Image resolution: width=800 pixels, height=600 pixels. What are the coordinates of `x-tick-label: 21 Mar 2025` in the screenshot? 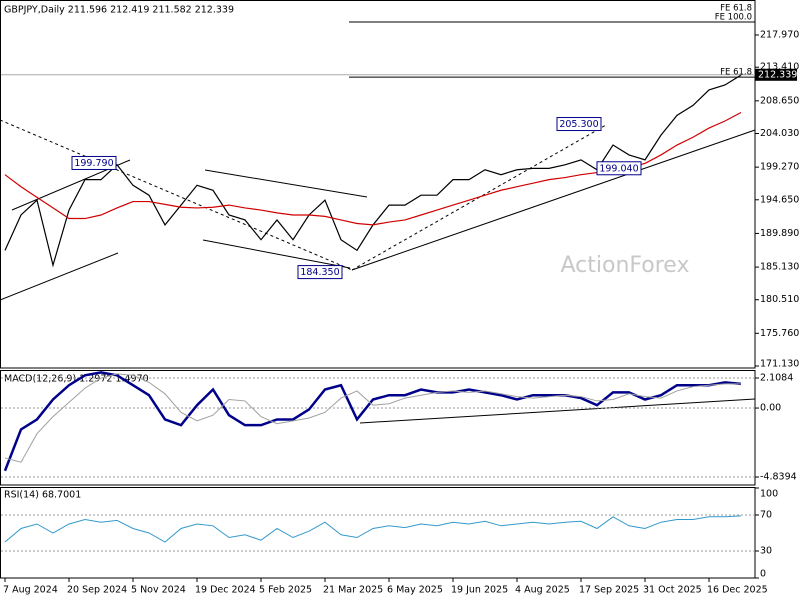 It's located at (353, 590).